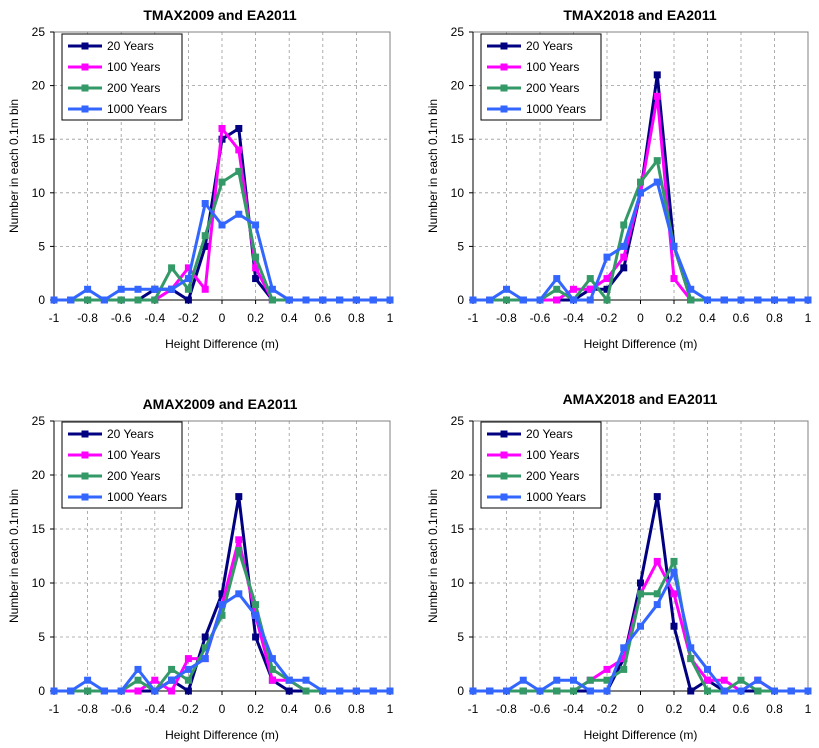 The height and width of the screenshot is (748, 819). I want to click on y-tick-label: 25, so click(39, 421).